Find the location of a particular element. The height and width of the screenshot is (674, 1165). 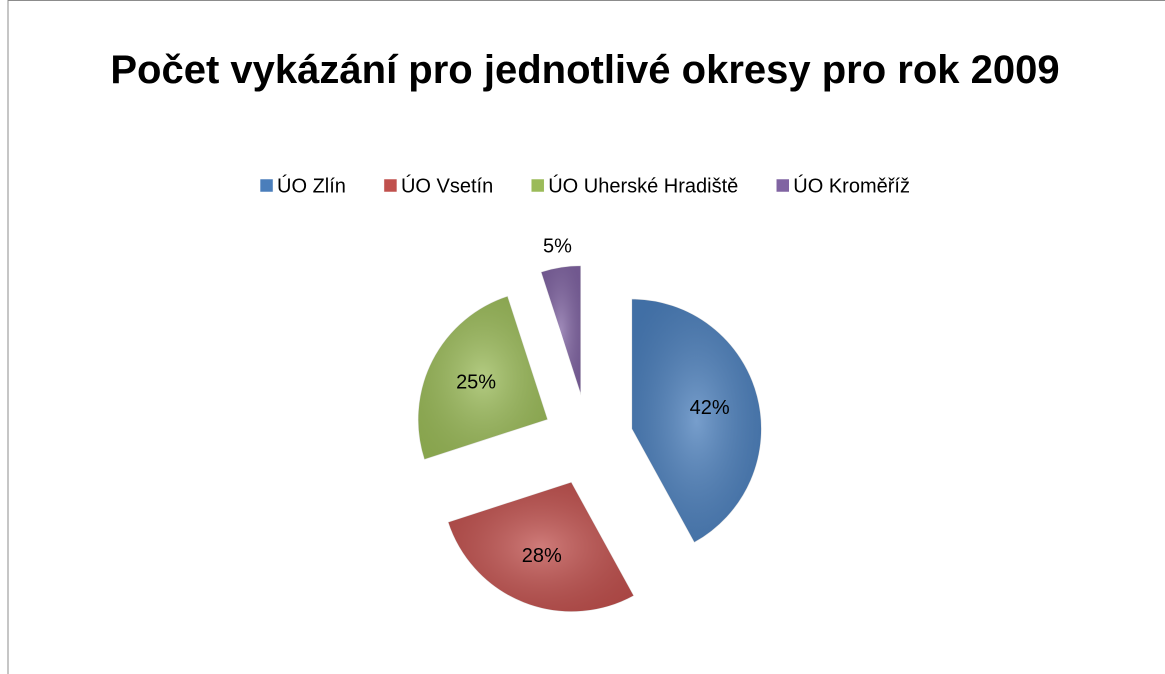

legend-item: ÚO Kroměříž is located at coordinates (843, 185).